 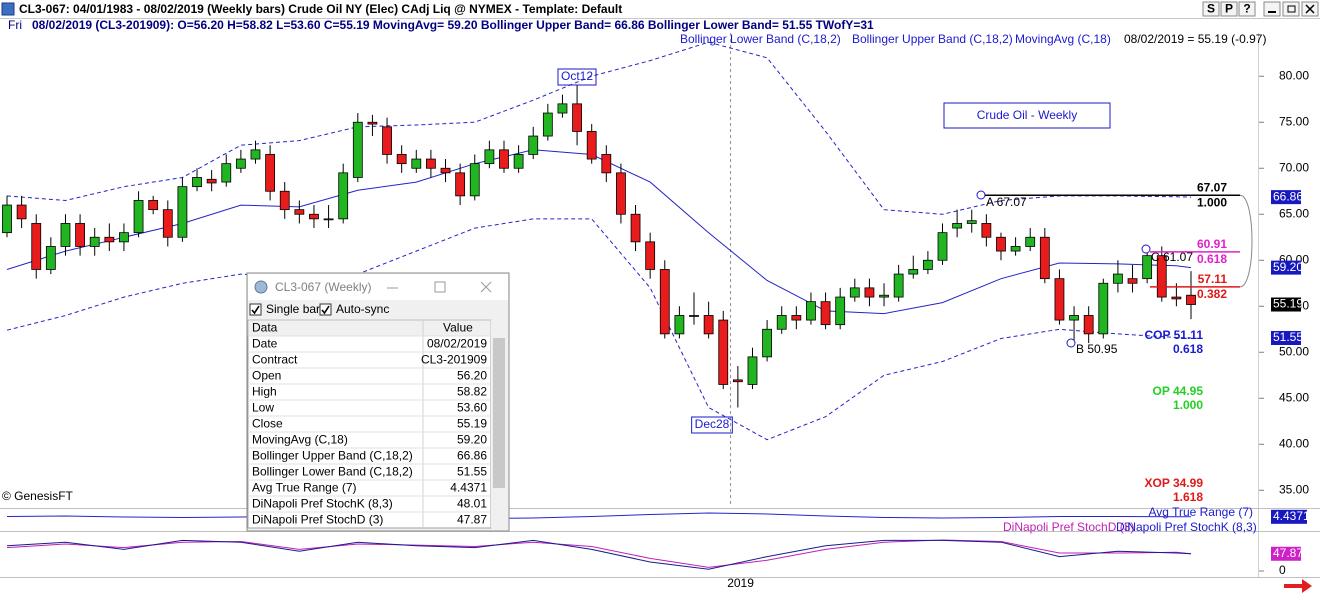 I want to click on minimize-button, so click(x=1272, y=9).